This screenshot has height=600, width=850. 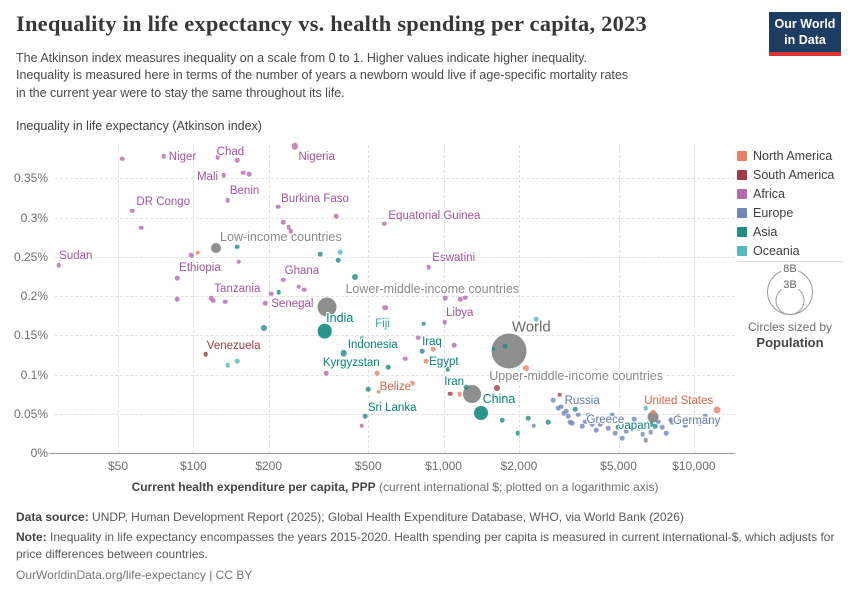 I want to click on legend-item-europe: Europe, so click(x=785, y=212).